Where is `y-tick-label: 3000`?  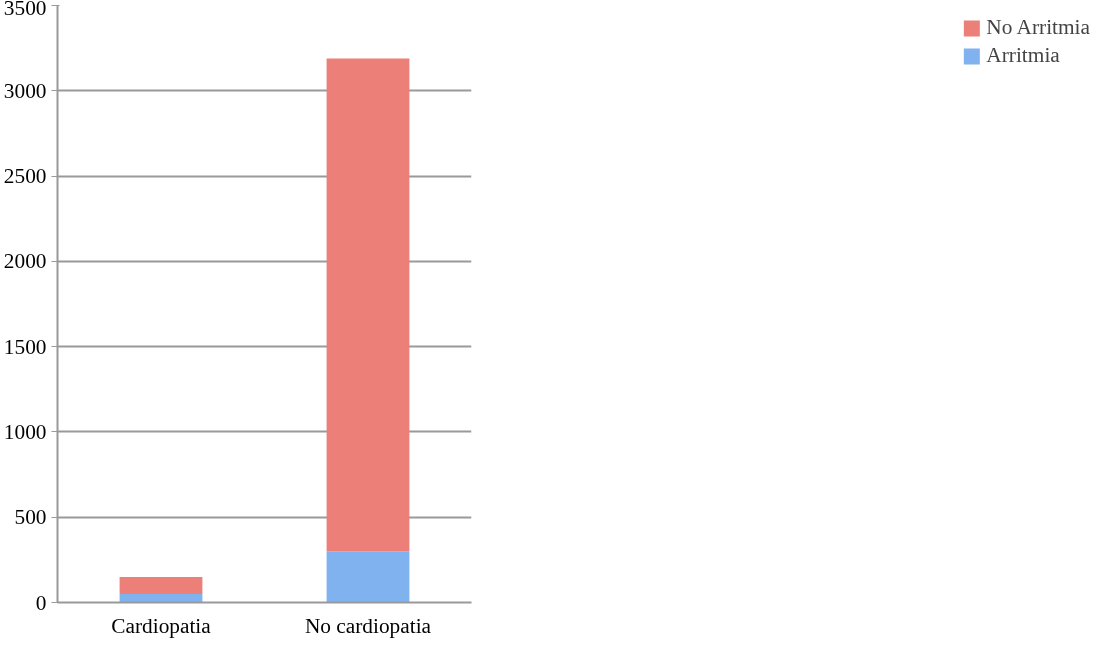
y-tick-label: 3000 is located at coordinates (25, 90).